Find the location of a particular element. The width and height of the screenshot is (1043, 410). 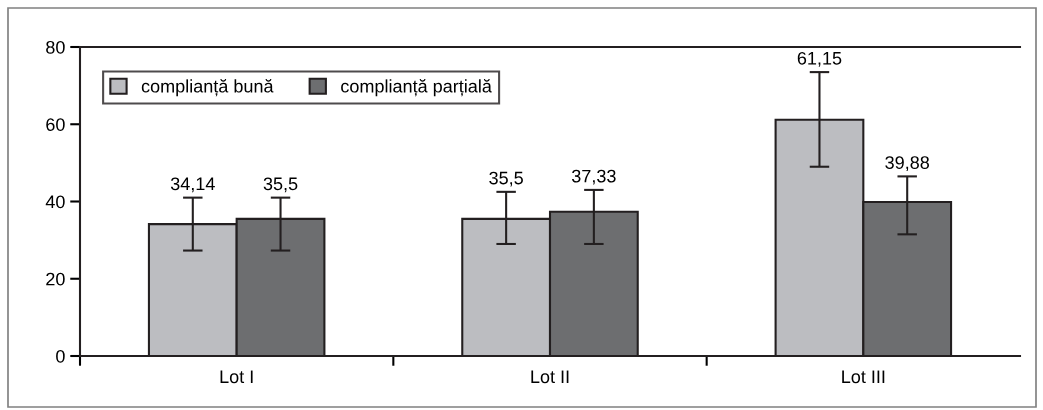

y-tick-label: 20 is located at coordinates (55, 279).